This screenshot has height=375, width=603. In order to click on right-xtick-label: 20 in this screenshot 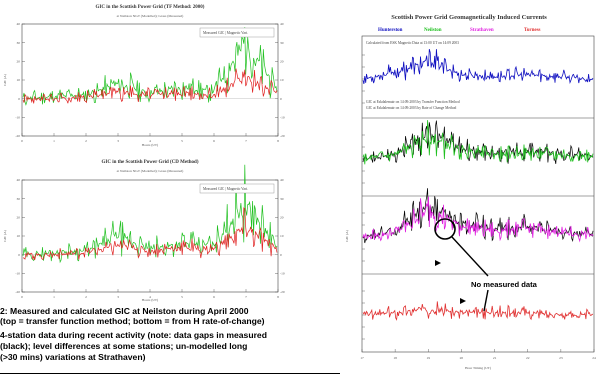, I will do `click(462, 358)`.